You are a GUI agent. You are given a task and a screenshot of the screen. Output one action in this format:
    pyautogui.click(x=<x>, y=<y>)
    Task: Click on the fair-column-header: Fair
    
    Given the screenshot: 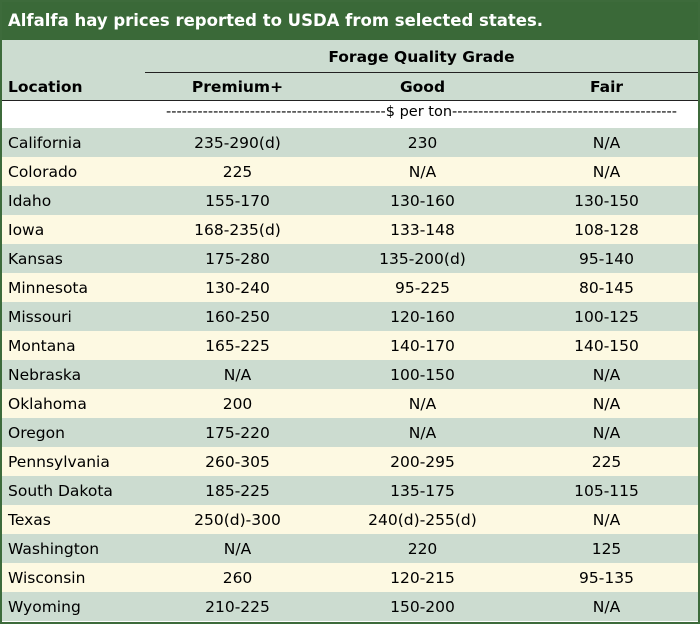 What is the action you would take?
    pyautogui.click(x=606, y=87)
    